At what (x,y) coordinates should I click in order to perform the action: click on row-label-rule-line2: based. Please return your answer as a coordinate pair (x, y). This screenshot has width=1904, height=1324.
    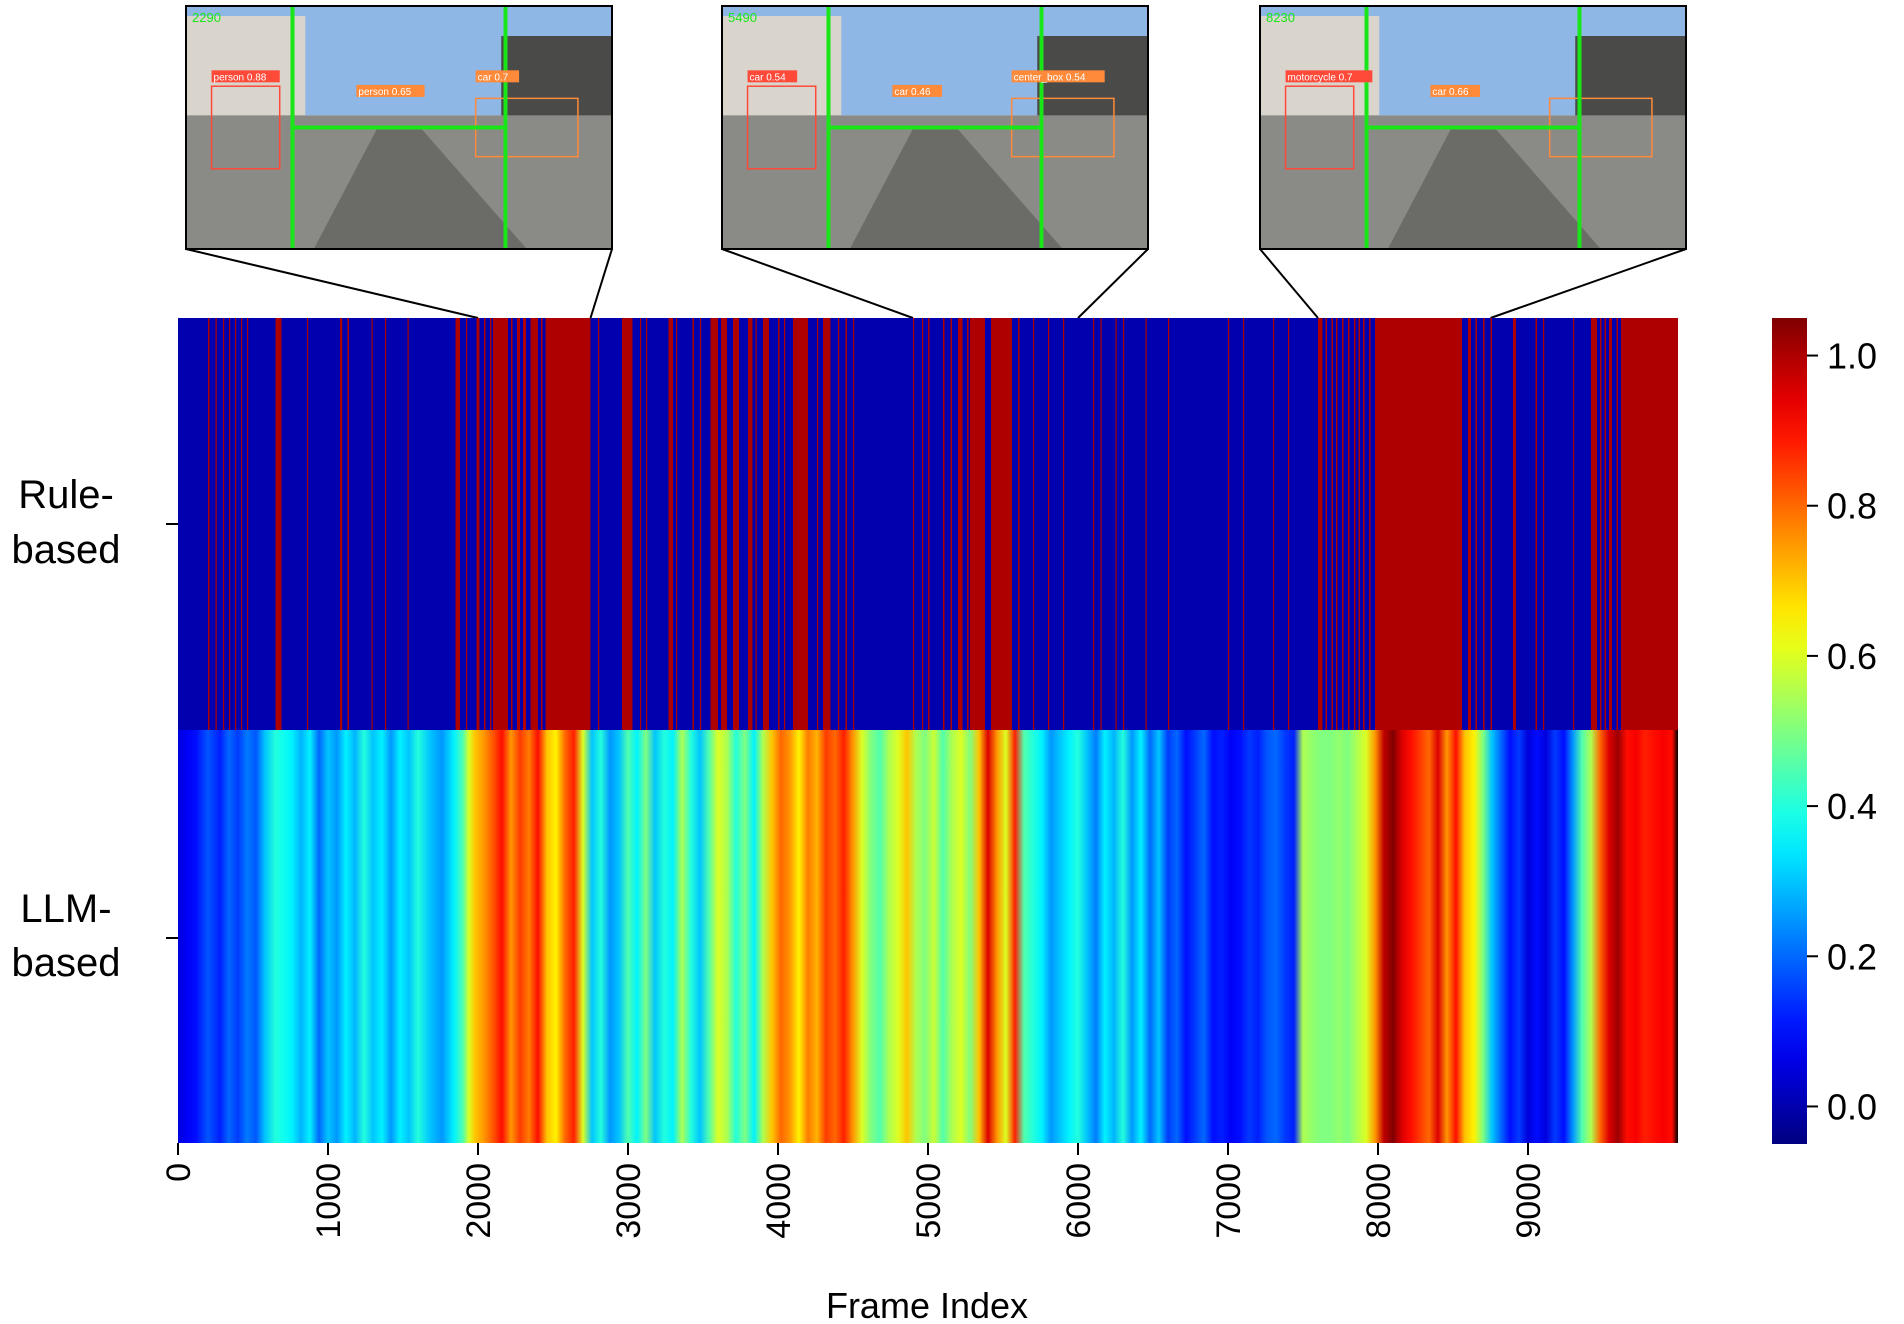
    Looking at the image, I should click on (66, 550).